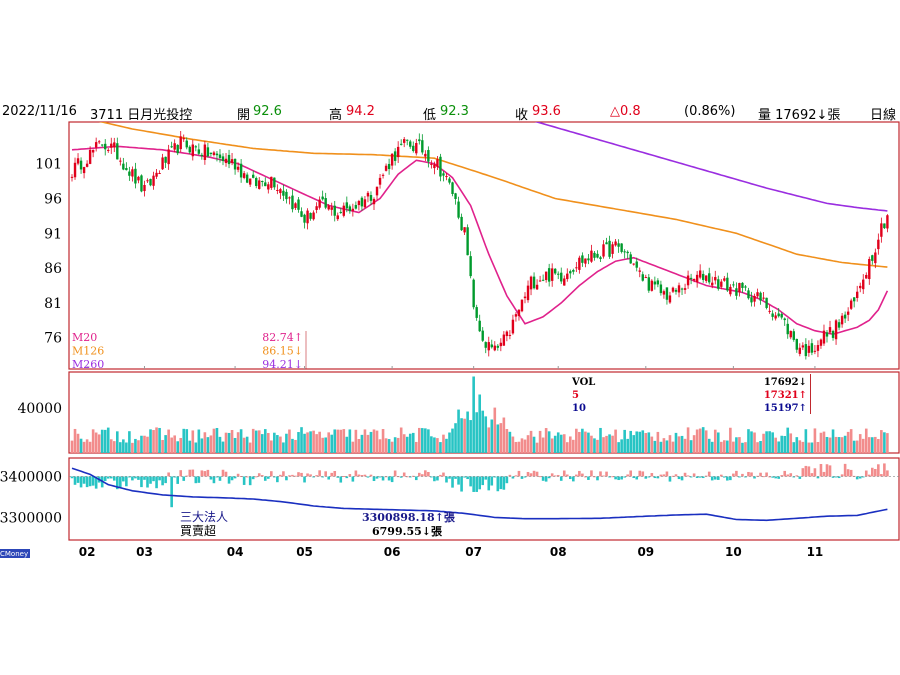 Image resolution: width=900 pixels, height=675 pixels. Describe the element at coordinates (14, 554) in the screenshot. I see `watermark: CMoney` at that location.